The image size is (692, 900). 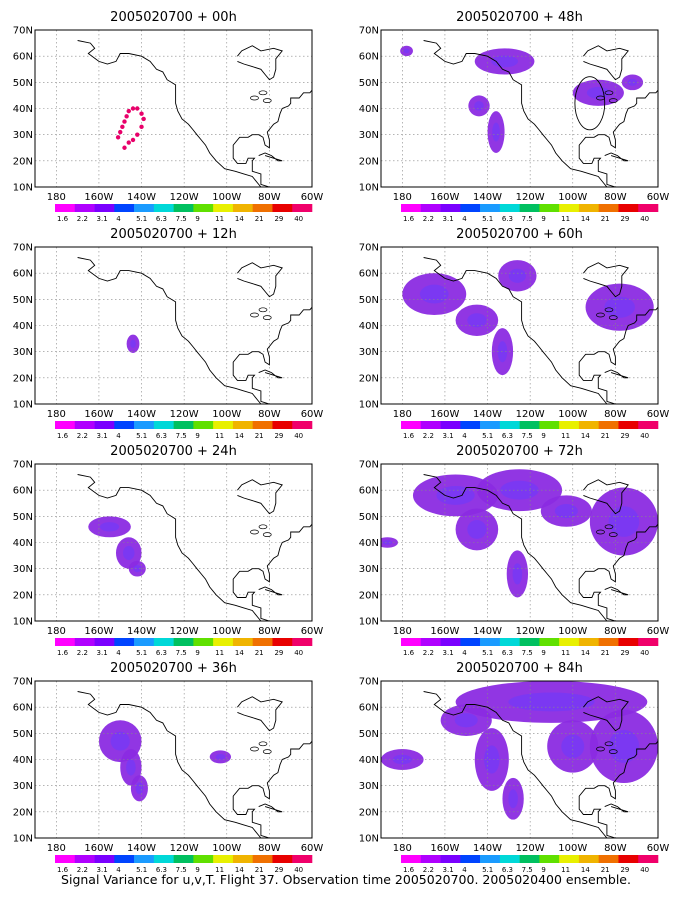 What do you see at coordinates (644, 653) in the screenshot?
I see `colorbar-label: 40` at bounding box center [644, 653].